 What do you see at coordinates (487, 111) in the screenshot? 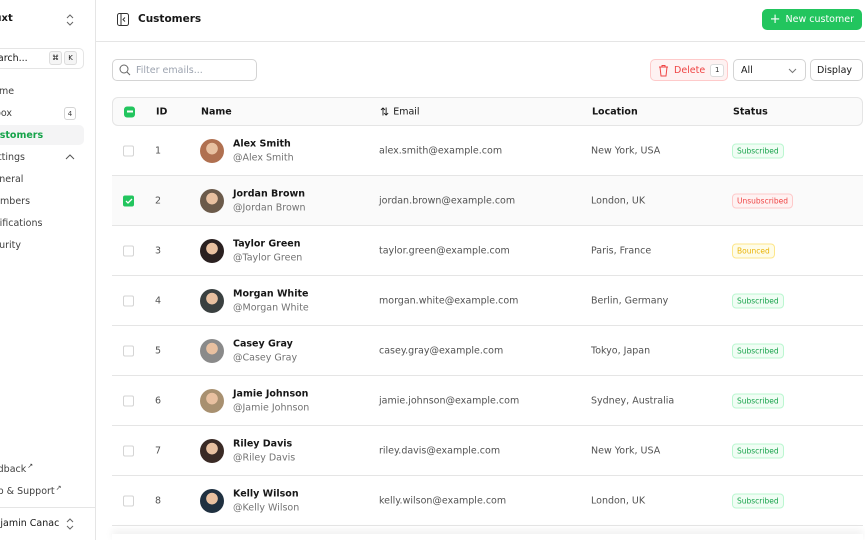
I see `table-header: ID Name ⇅ Email Location Status` at bounding box center [487, 111].